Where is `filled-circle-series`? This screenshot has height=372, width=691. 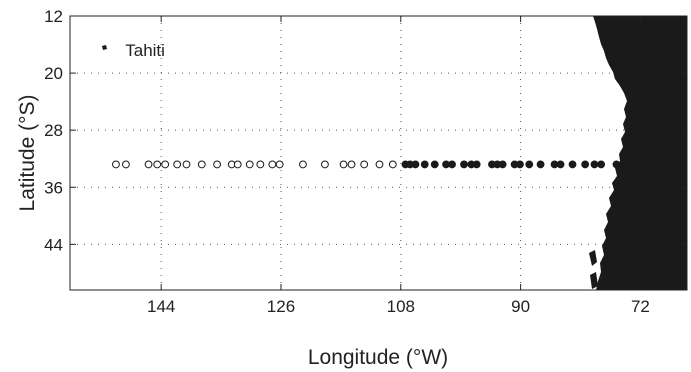 filled-circle-series is located at coordinates (524, 164).